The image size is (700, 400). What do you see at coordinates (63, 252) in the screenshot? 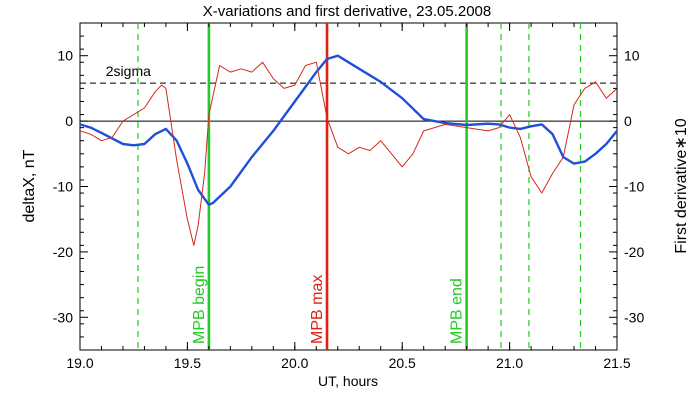
I see `y-tick-label-left: -20` at bounding box center [63, 252].